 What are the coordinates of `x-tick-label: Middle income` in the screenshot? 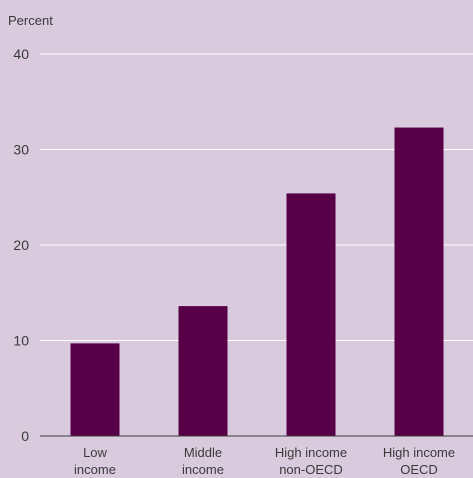 It's located at (203, 461).